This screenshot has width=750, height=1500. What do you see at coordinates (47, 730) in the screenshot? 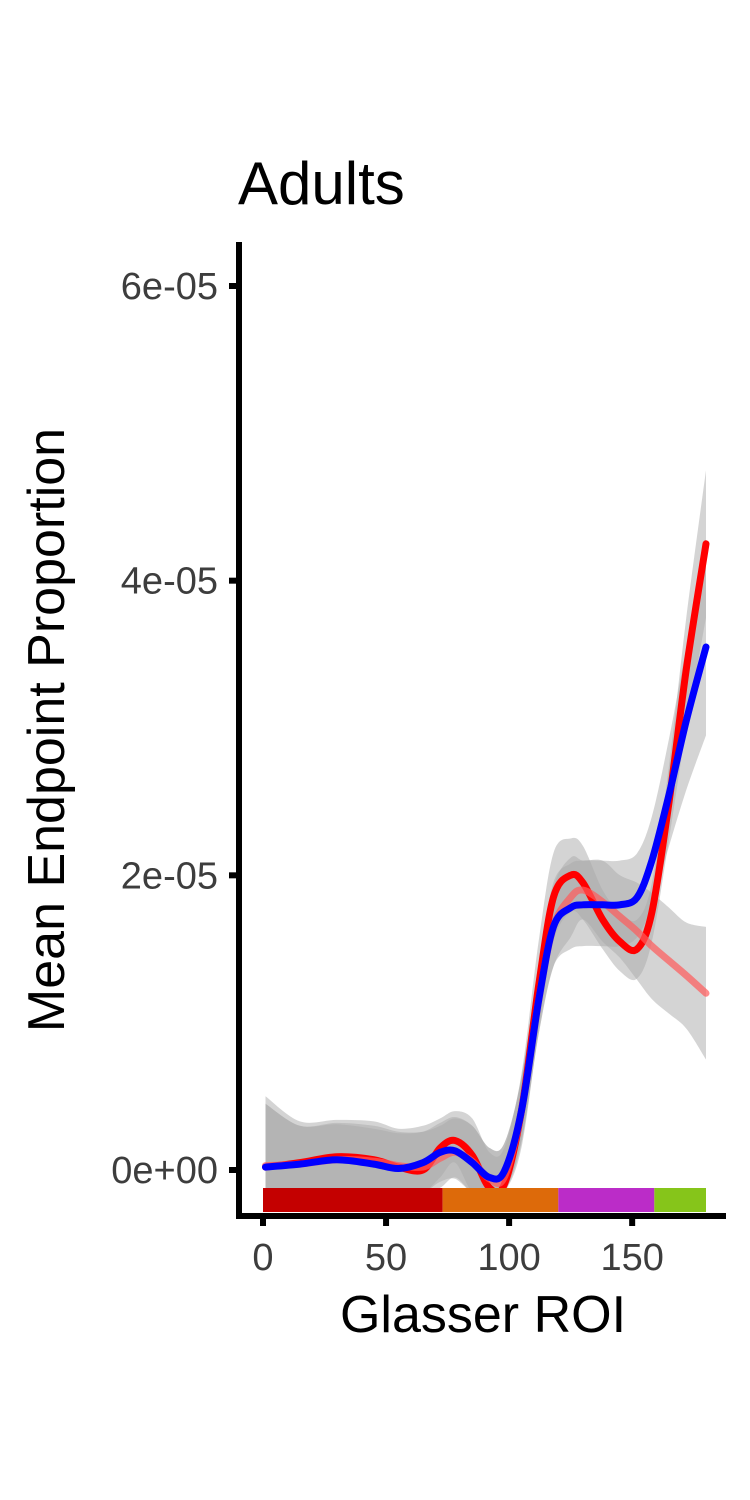
I see `y-axis-title: Mean Endpoint Proportion` at bounding box center [47, 730].